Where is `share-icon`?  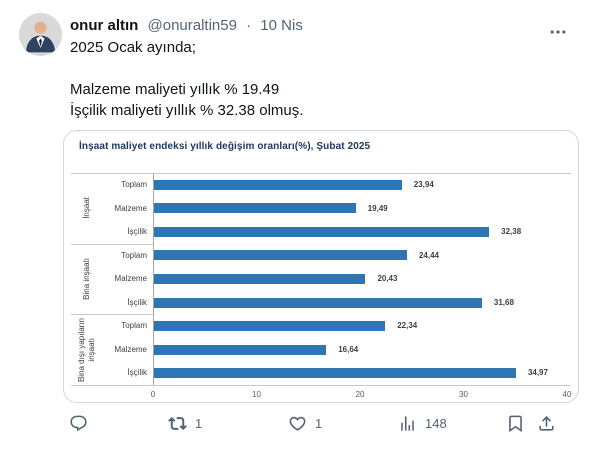 share-icon is located at coordinates (546, 423).